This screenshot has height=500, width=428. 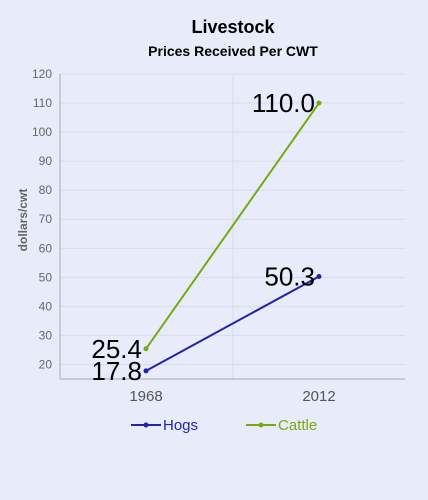 What do you see at coordinates (46, 277) in the screenshot?
I see `y-tick-label: 50` at bounding box center [46, 277].